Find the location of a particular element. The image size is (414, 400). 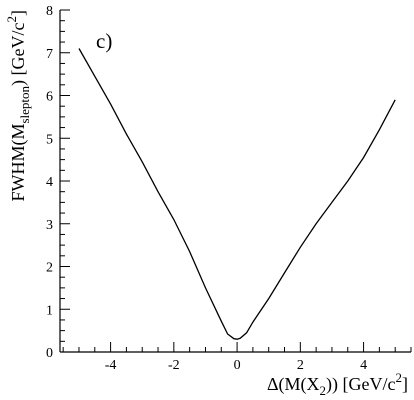

panel-label: c) is located at coordinates (104, 41).